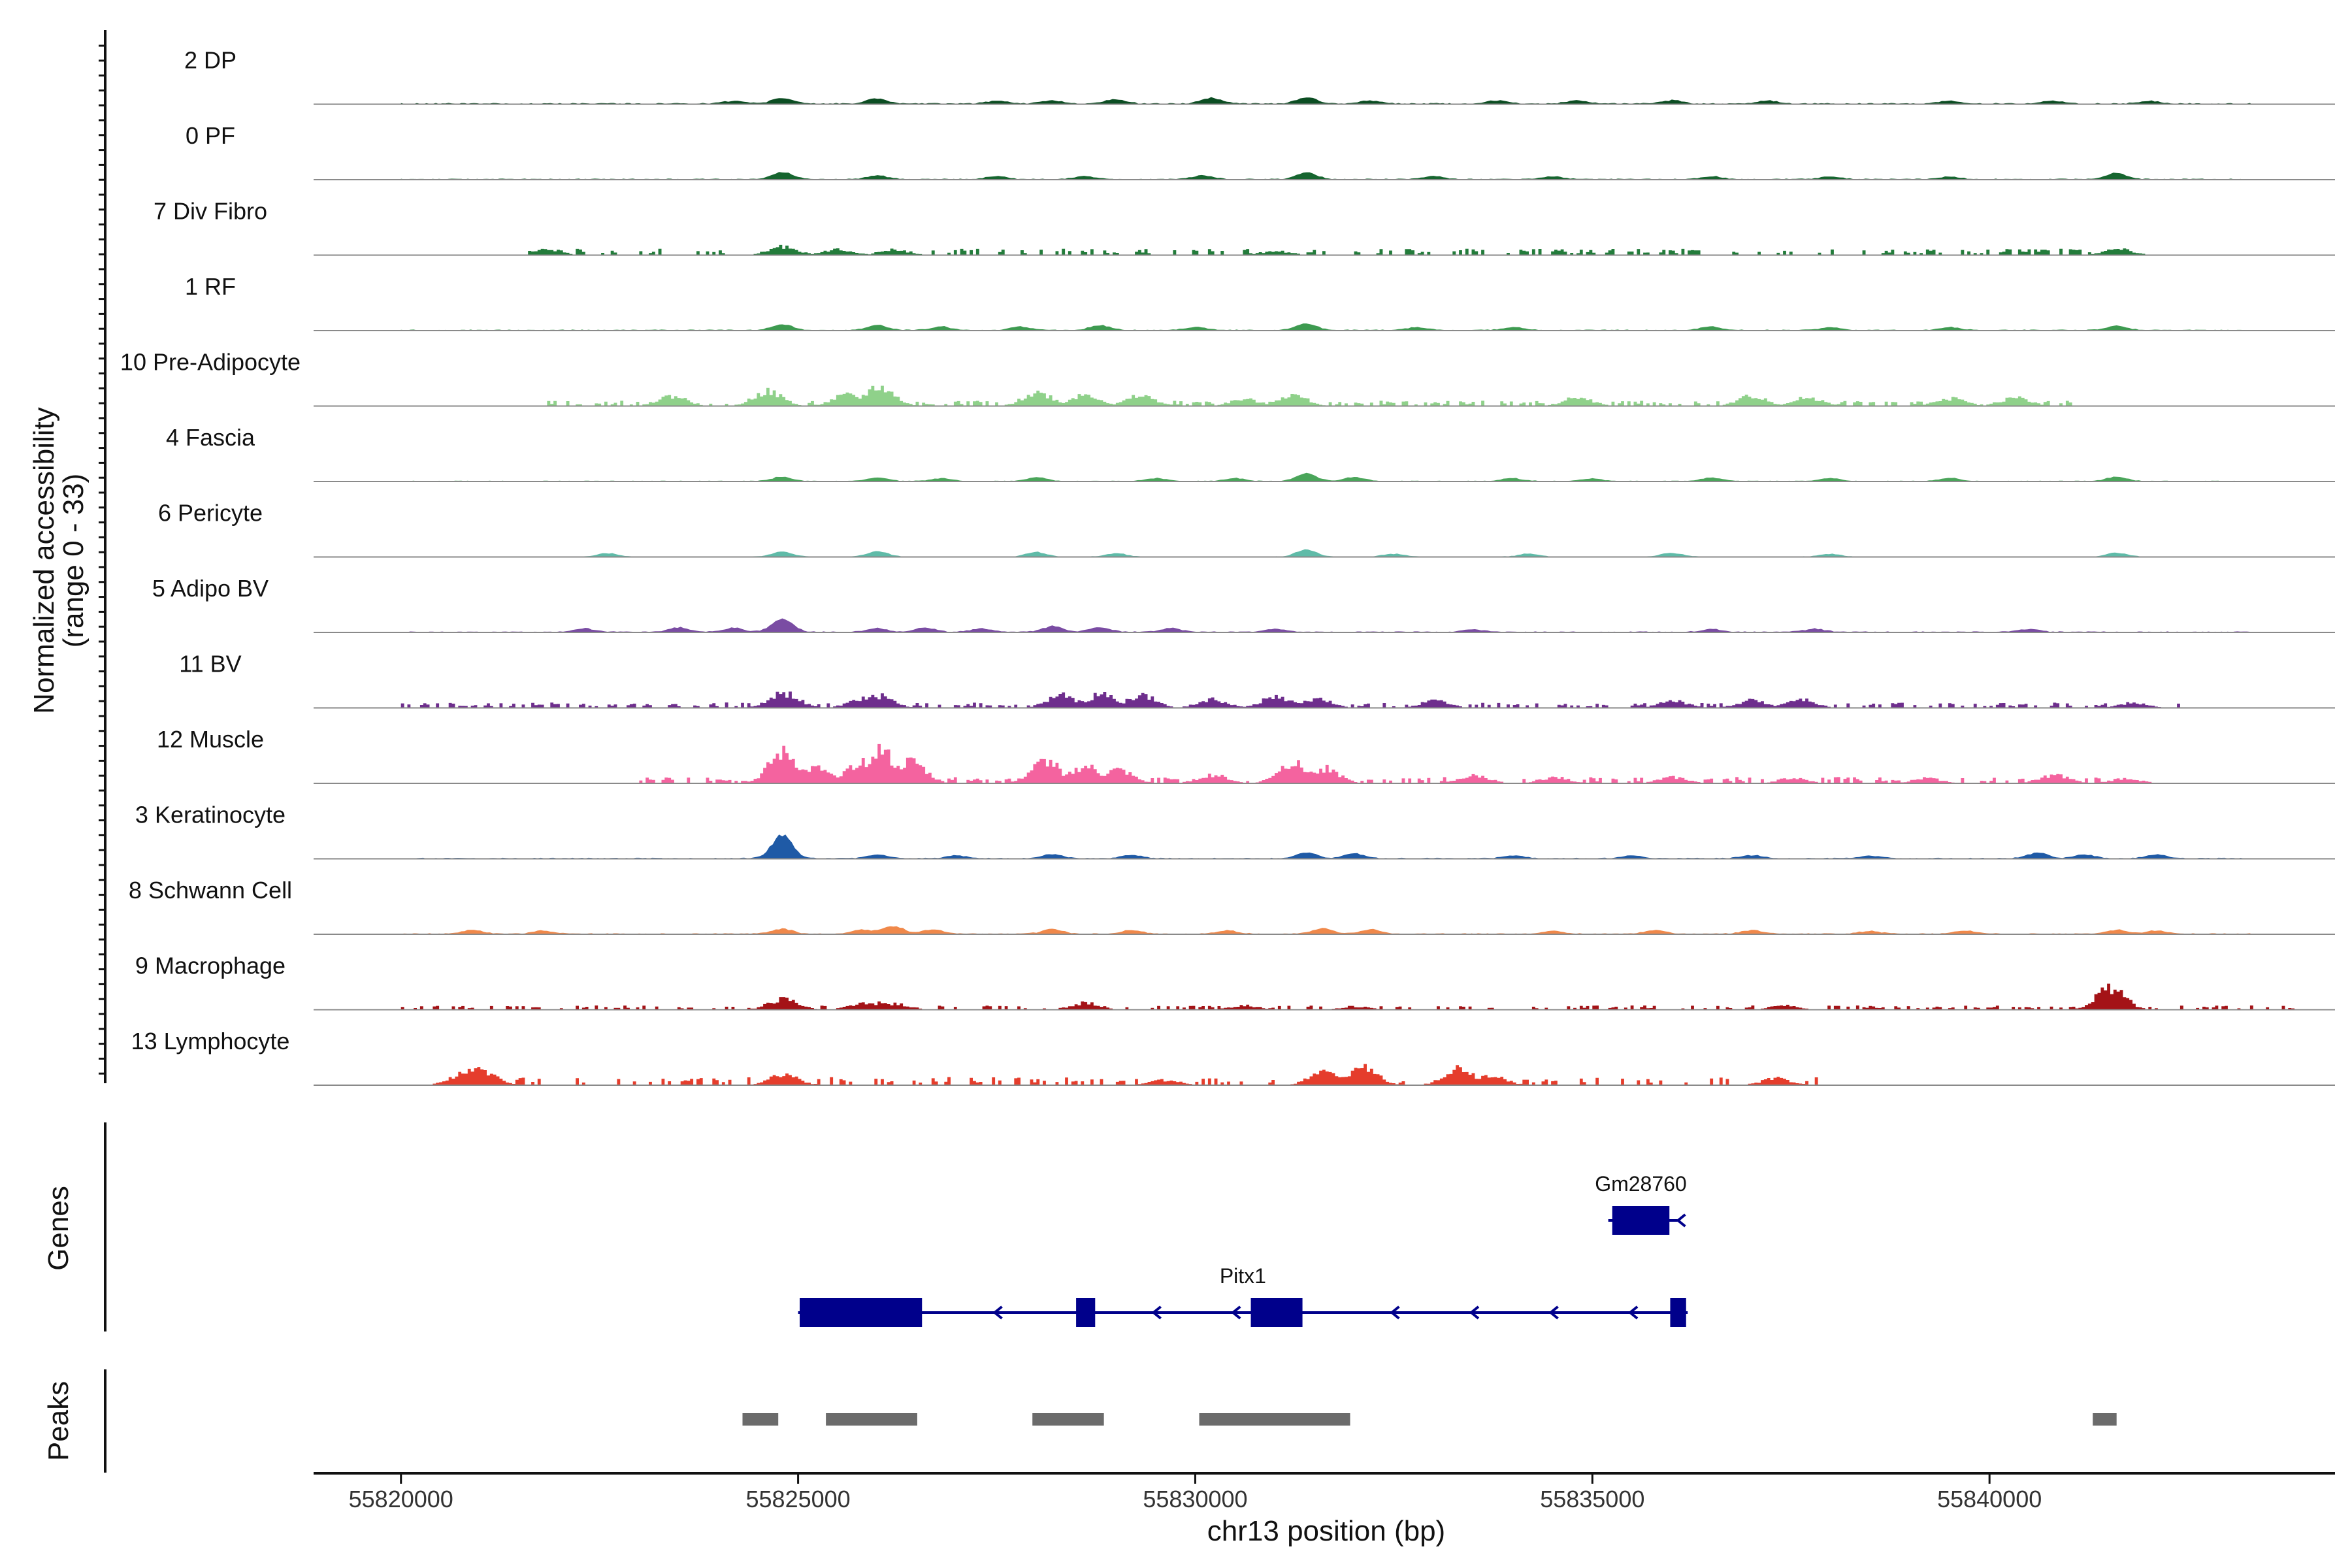 This screenshot has width=2352, height=1568. What do you see at coordinates (1227, 378) in the screenshot?
I see `track-5: 10 Pre-Adipocyte` at bounding box center [1227, 378].